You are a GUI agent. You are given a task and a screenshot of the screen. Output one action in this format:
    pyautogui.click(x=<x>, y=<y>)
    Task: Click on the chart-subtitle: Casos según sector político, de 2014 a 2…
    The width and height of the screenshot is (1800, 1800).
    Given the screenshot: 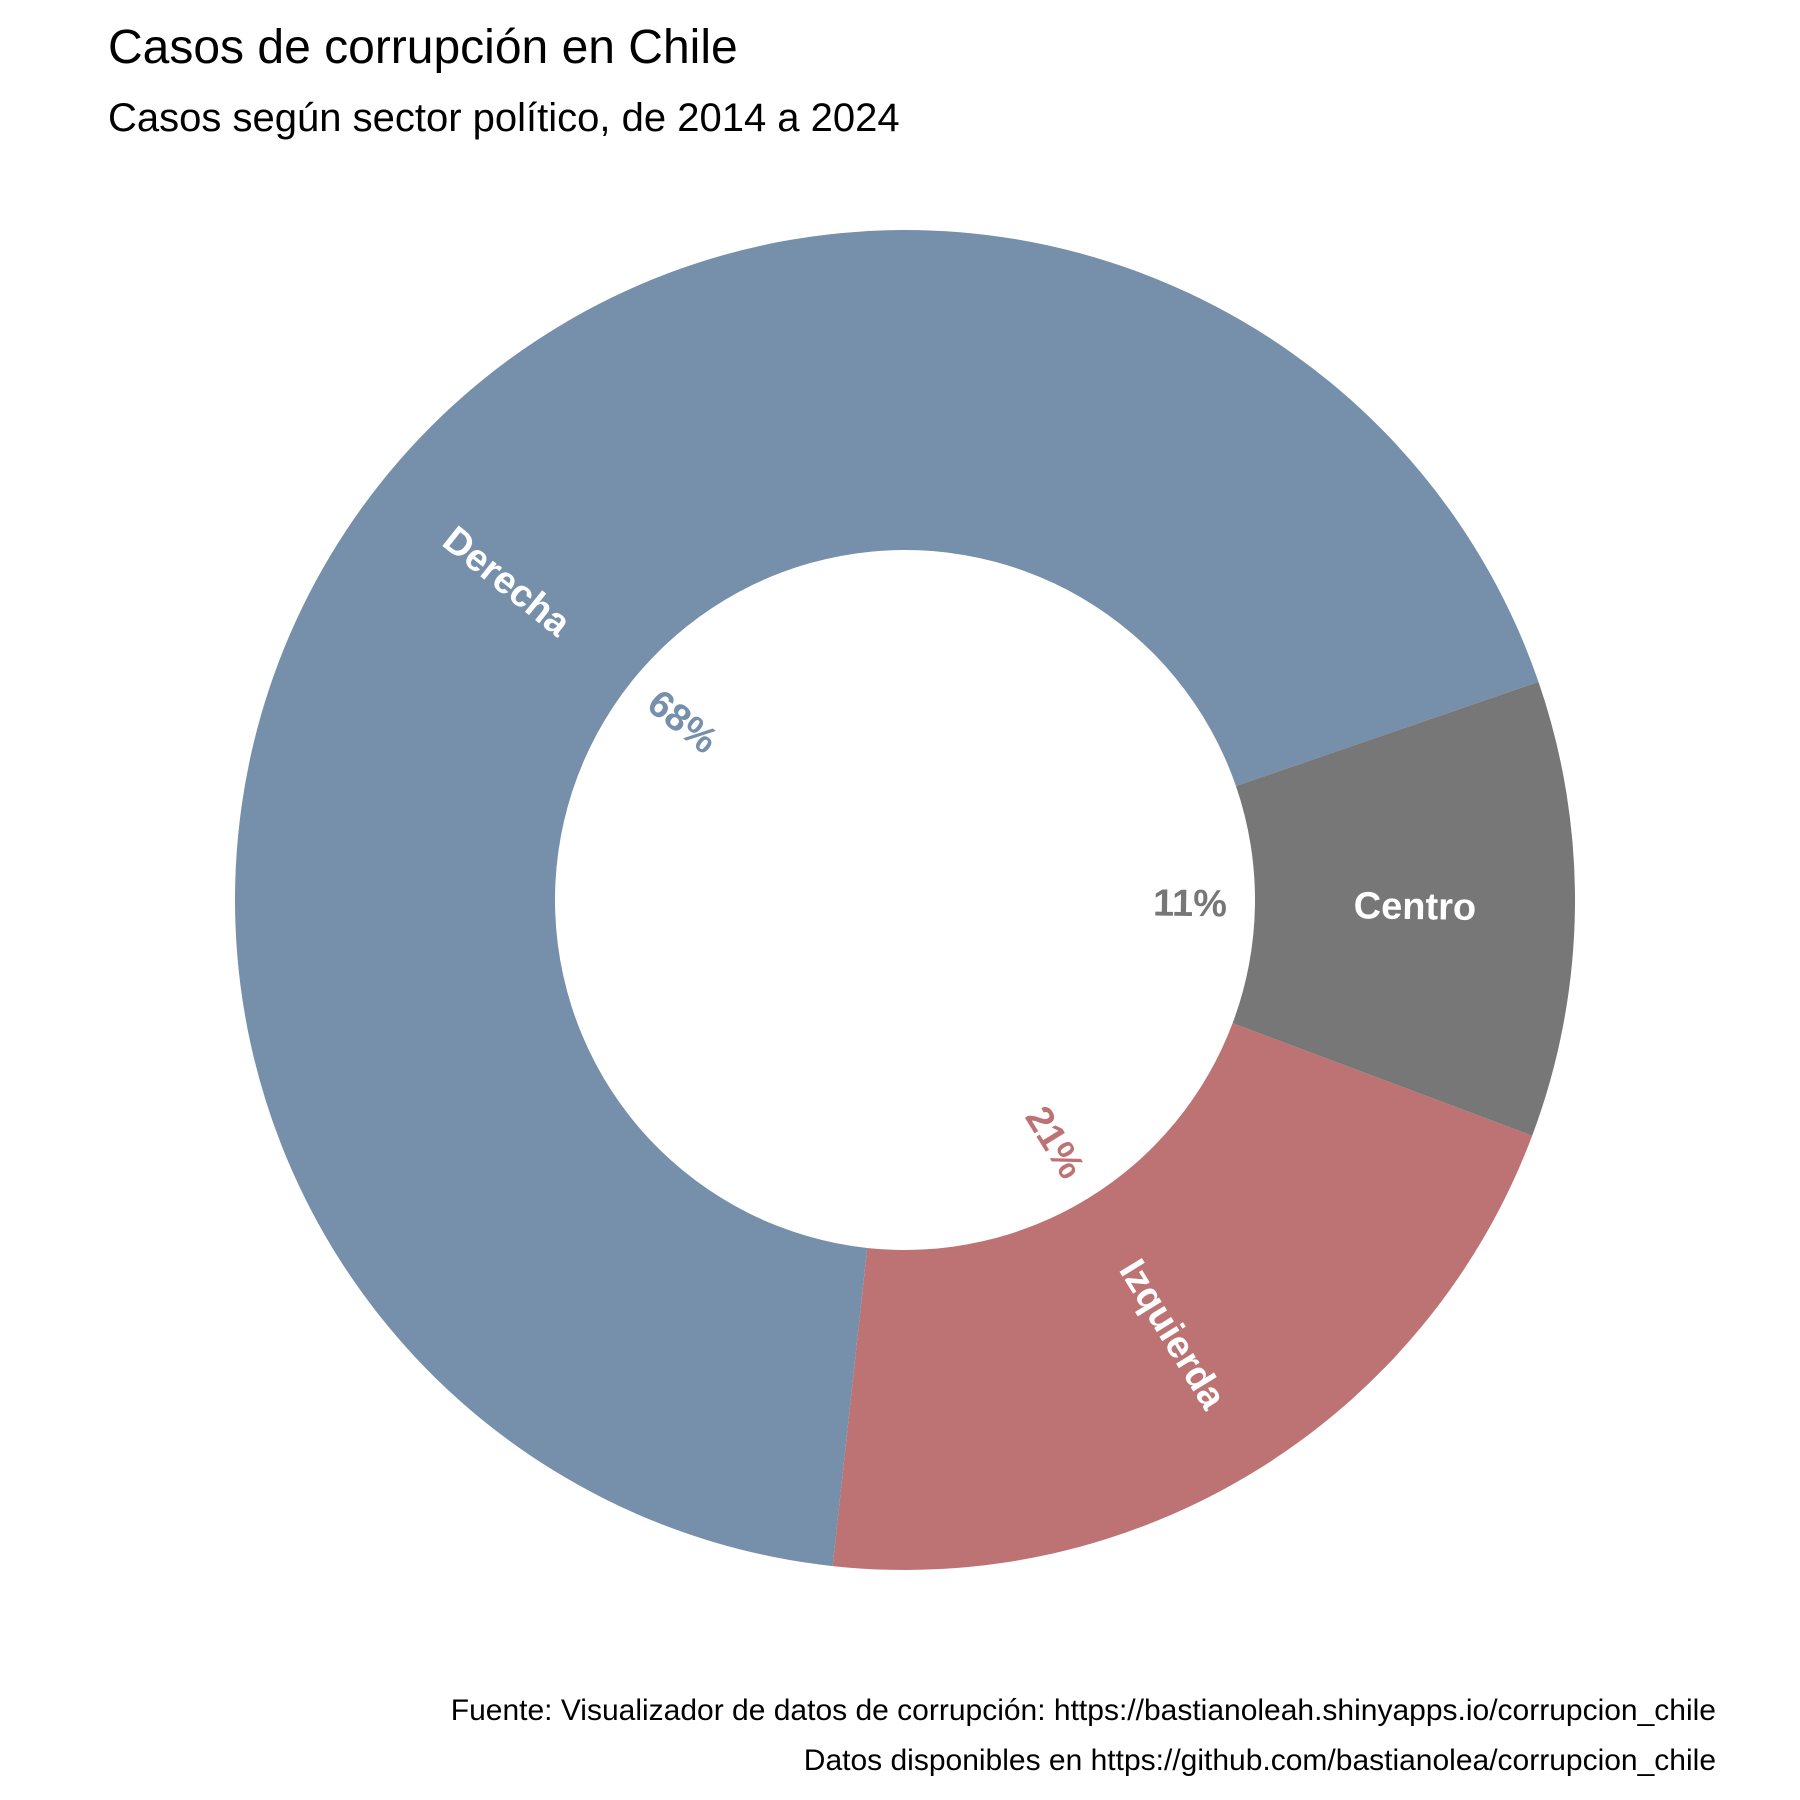 What is the action you would take?
    pyautogui.click(x=504, y=118)
    